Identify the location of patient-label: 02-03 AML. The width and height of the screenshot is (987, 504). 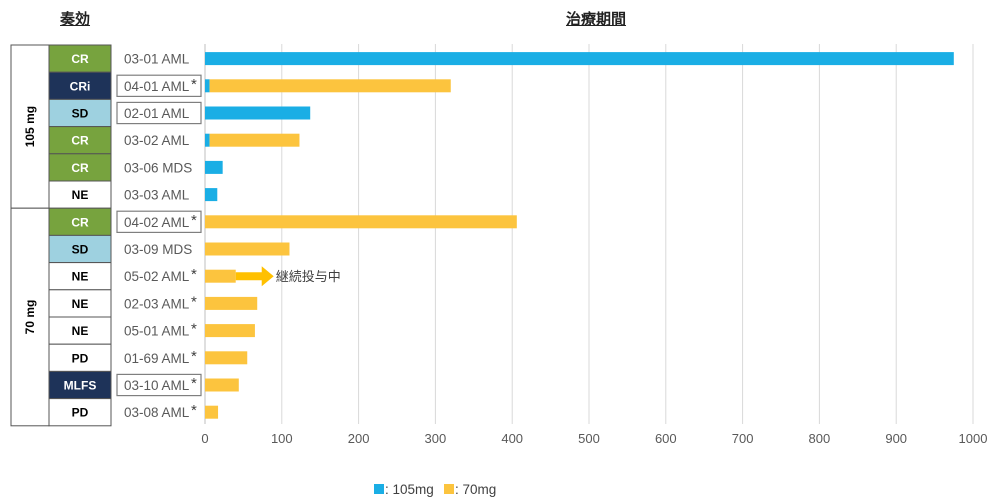
(157, 303).